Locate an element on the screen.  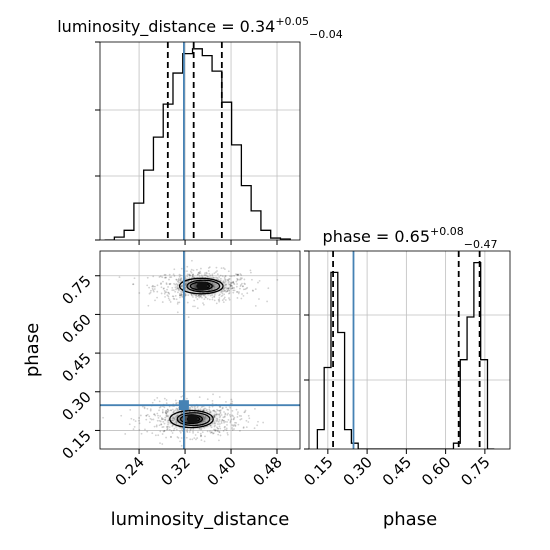
density-xtick-label: 0.48 is located at coordinates (267, 471).